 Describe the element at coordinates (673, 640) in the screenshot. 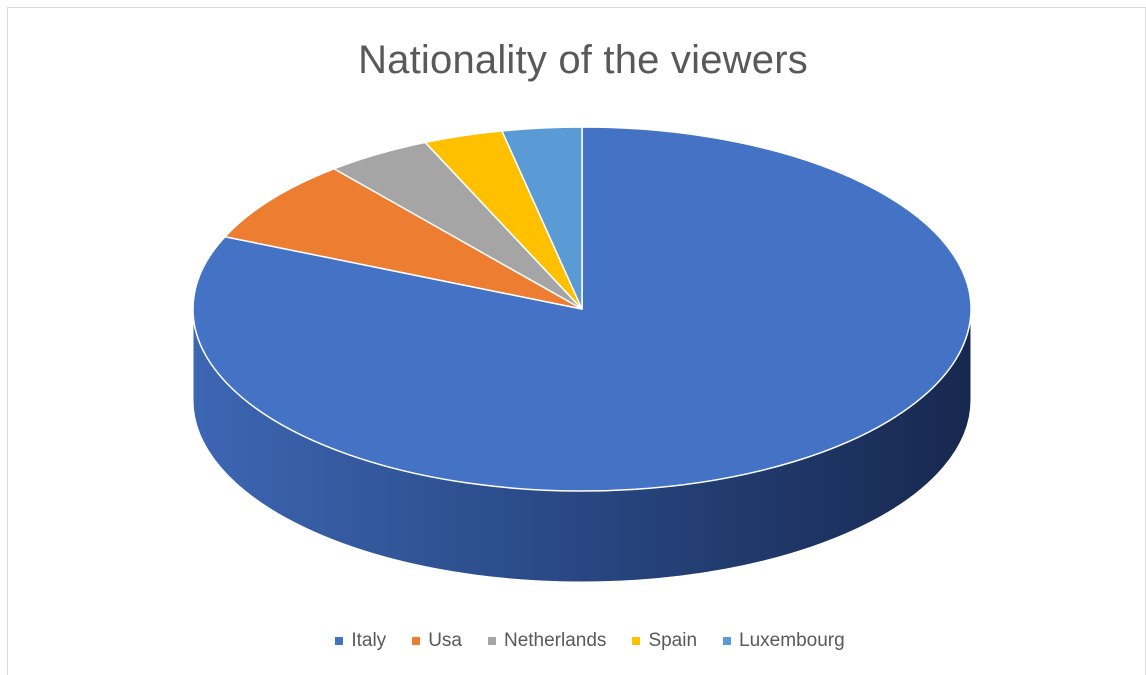

I see `legend-label-spain: Spain` at that location.